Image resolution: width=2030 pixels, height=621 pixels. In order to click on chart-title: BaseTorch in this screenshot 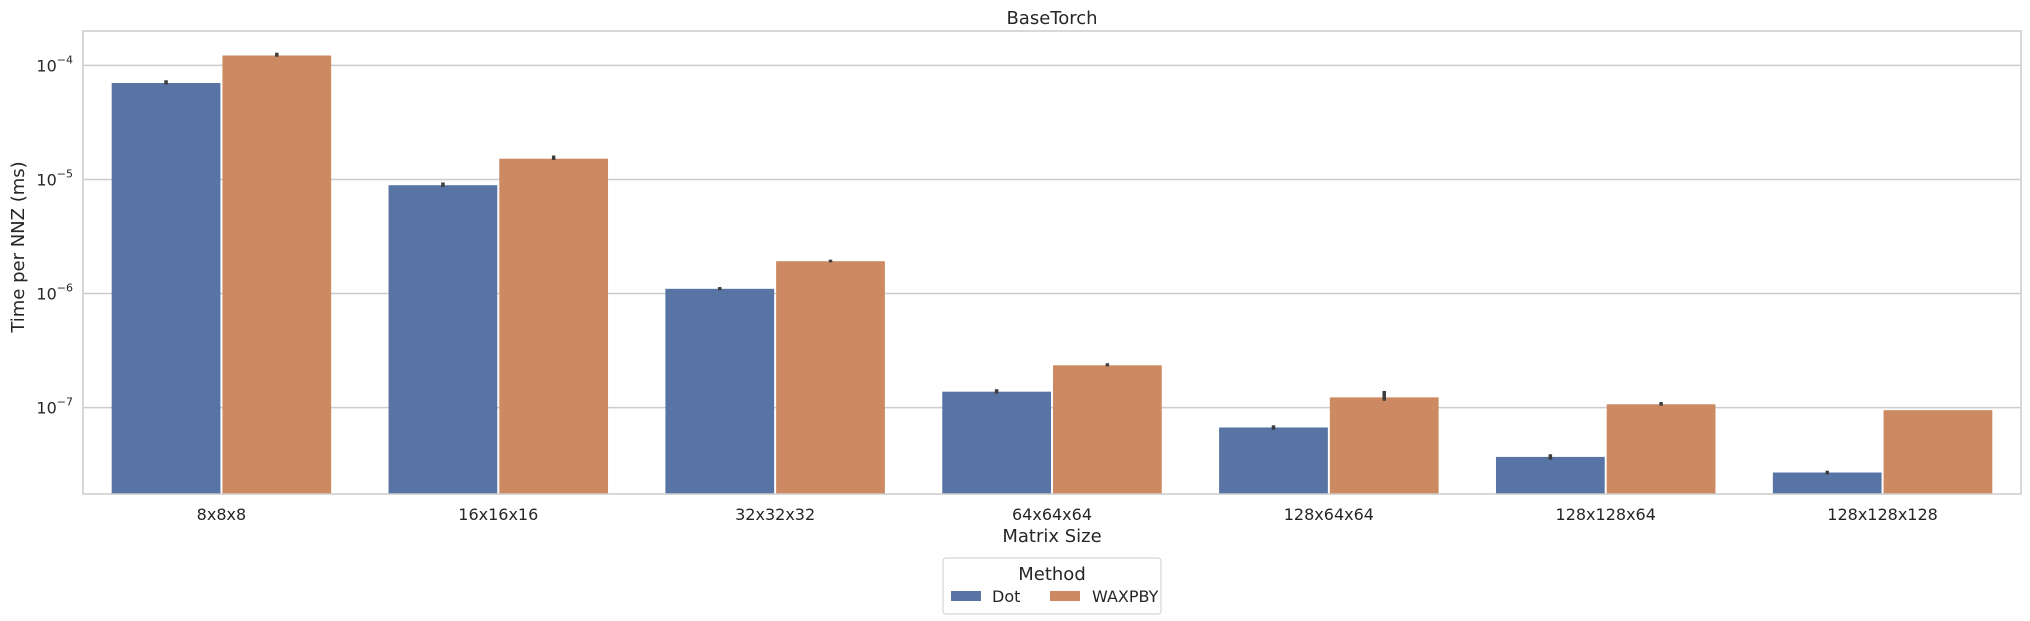, I will do `click(1051, 18)`.